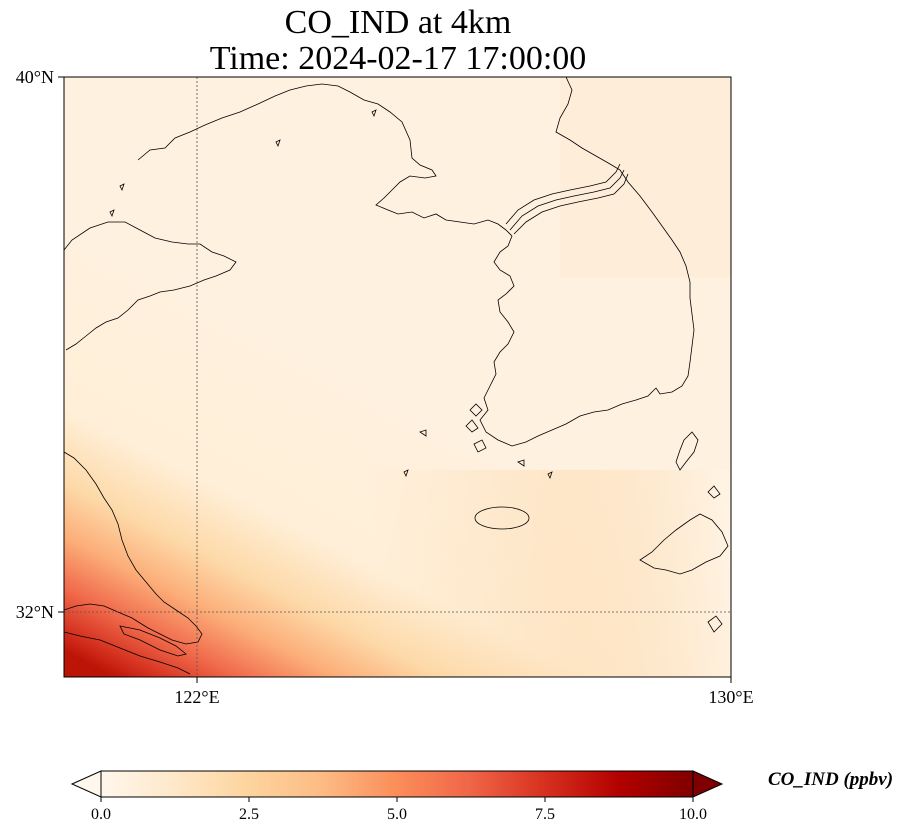 Image resolution: width=915 pixels, height=836 pixels. Describe the element at coordinates (831, 779) in the screenshot. I see `colorbar-label: CO_IND (ppbv)` at that location.